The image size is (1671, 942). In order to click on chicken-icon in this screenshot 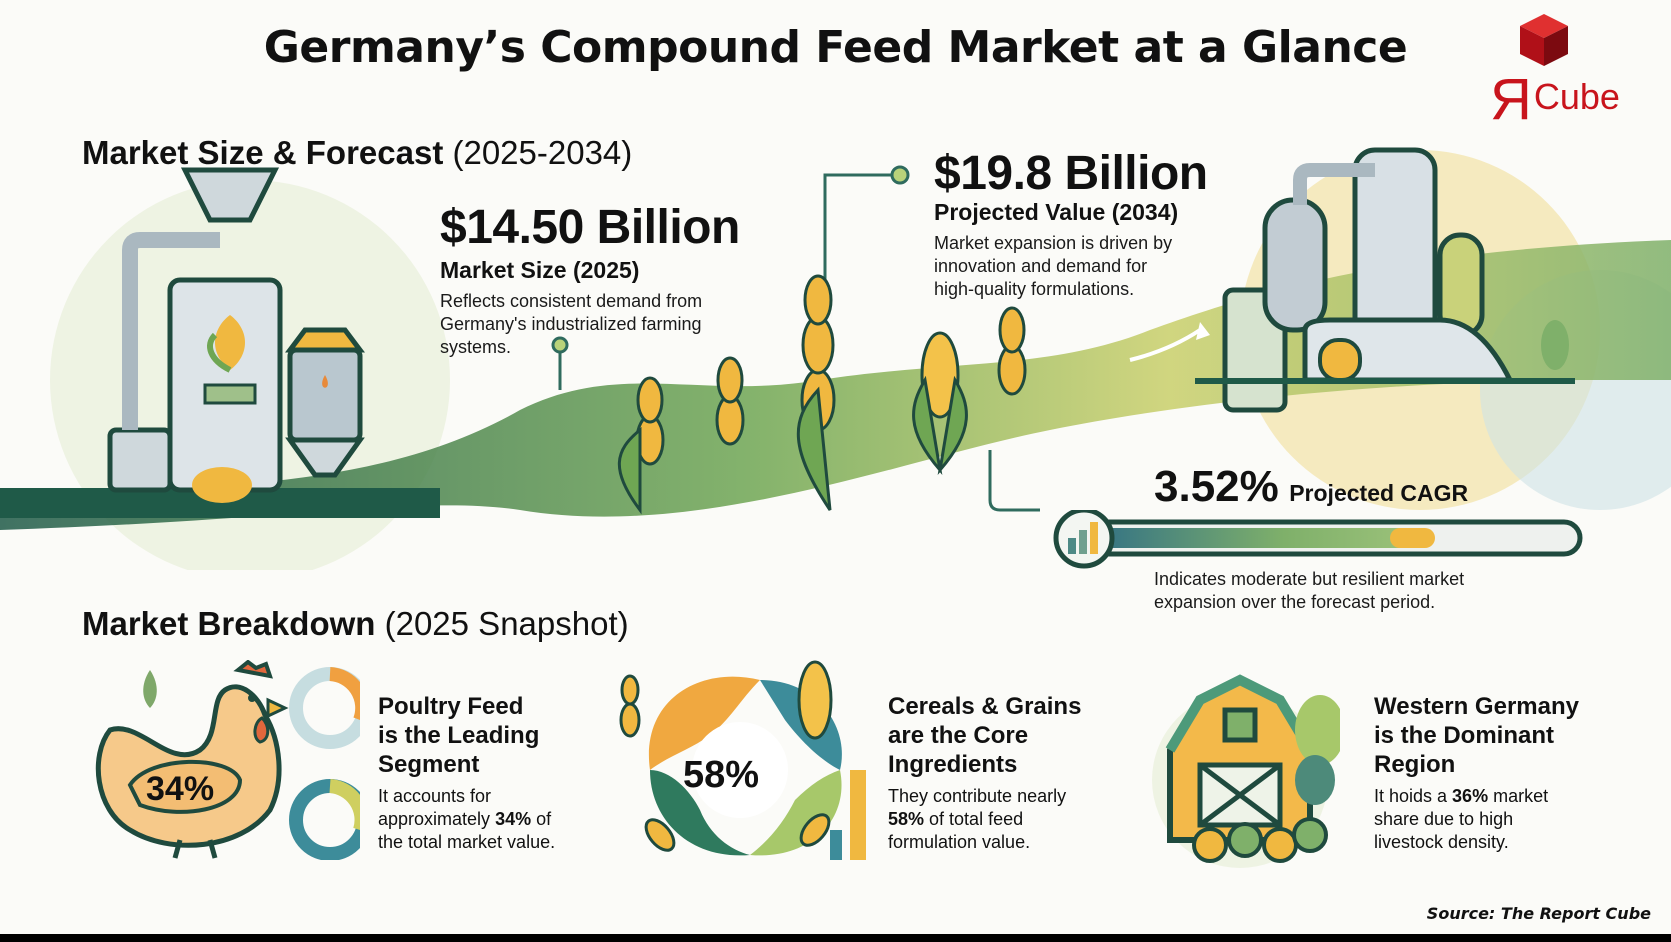, I will do `click(227, 760)`.